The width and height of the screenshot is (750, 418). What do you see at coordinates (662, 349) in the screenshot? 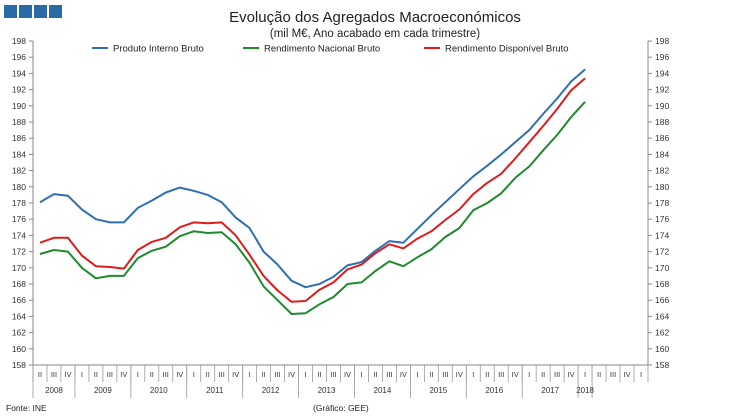
I see `right-y-tick-label: 160` at bounding box center [662, 349].